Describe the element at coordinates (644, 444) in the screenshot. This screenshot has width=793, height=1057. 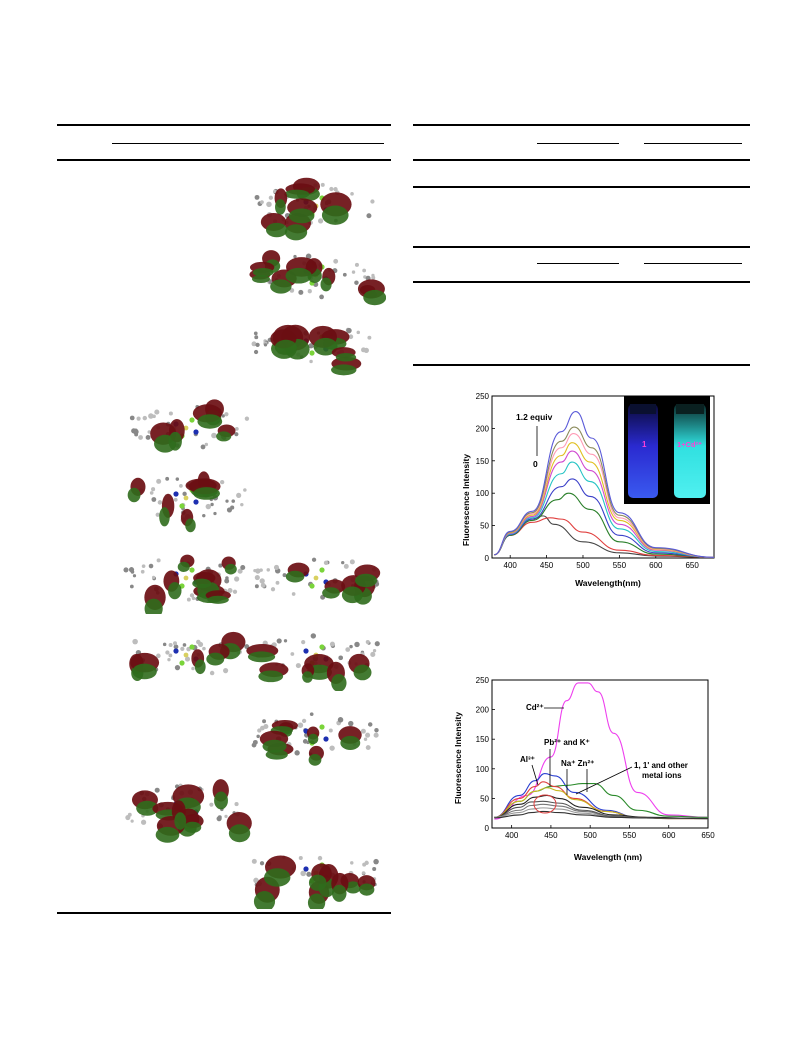
I see `inset-label-left: 1` at that location.